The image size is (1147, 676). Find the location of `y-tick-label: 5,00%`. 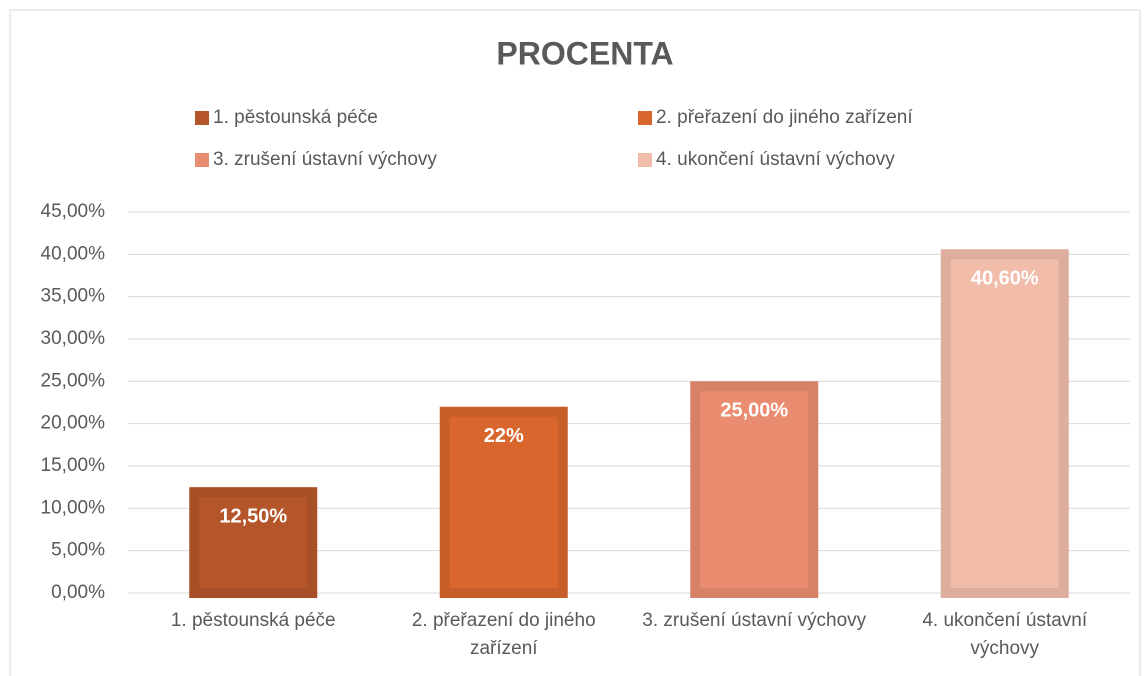

y-tick-label: 5,00% is located at coordinates (78, 550).